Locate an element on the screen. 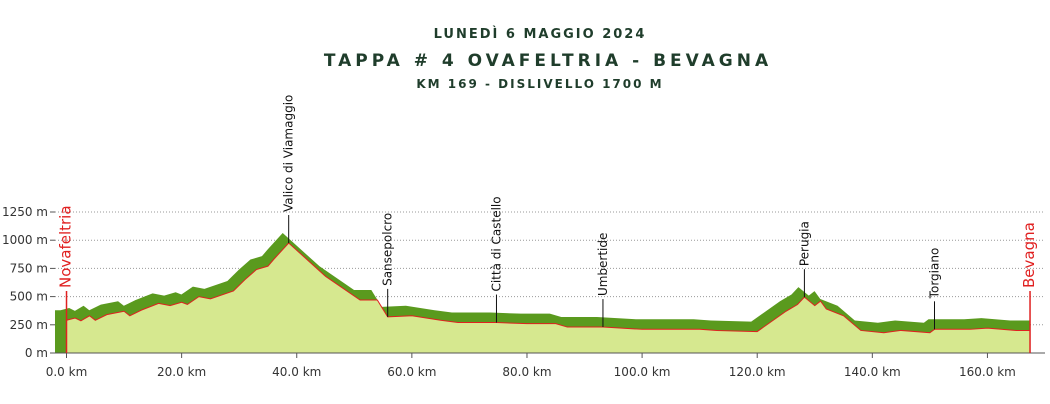  x-tick-label: 100.0 km is located at coordinates (642, 372).